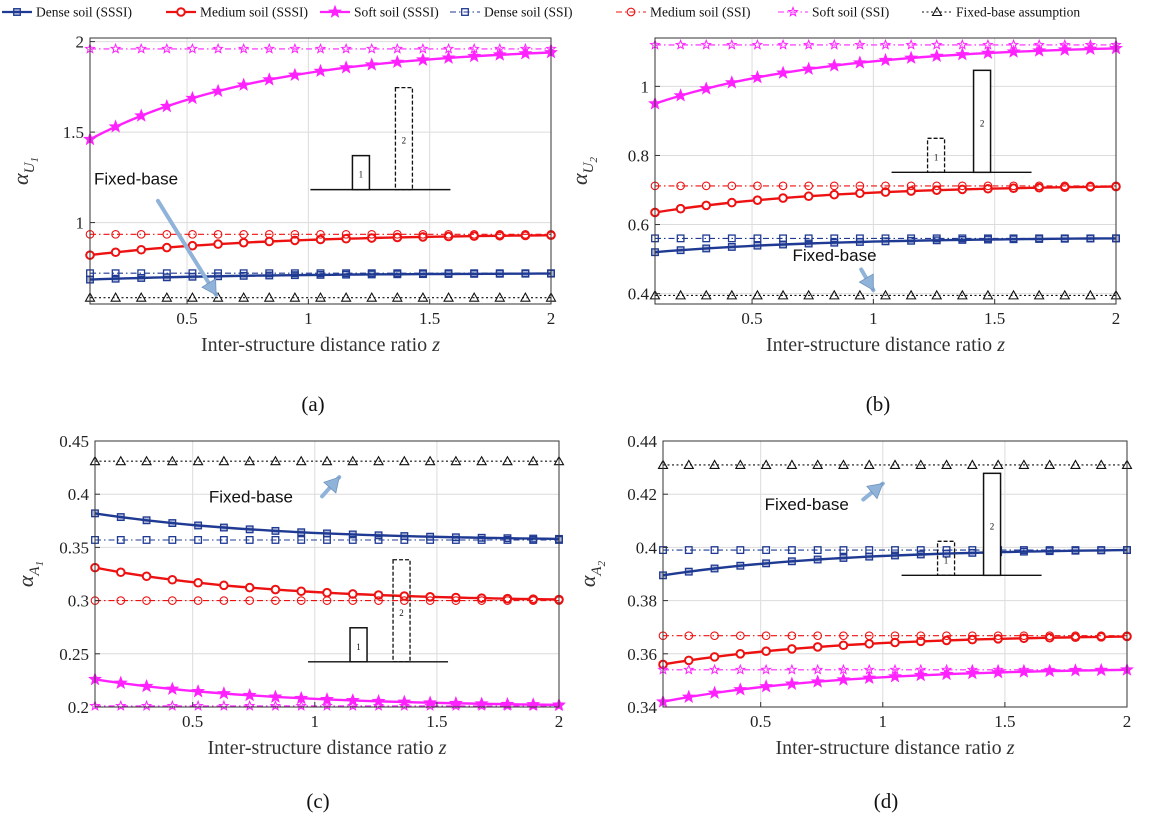 The width and height of the screenshot is (1152, 825). What do you see at coordinates (187, 247) in the screenshot?
I see `annotation-arrow-shaft` at bounding box center [187, 247].